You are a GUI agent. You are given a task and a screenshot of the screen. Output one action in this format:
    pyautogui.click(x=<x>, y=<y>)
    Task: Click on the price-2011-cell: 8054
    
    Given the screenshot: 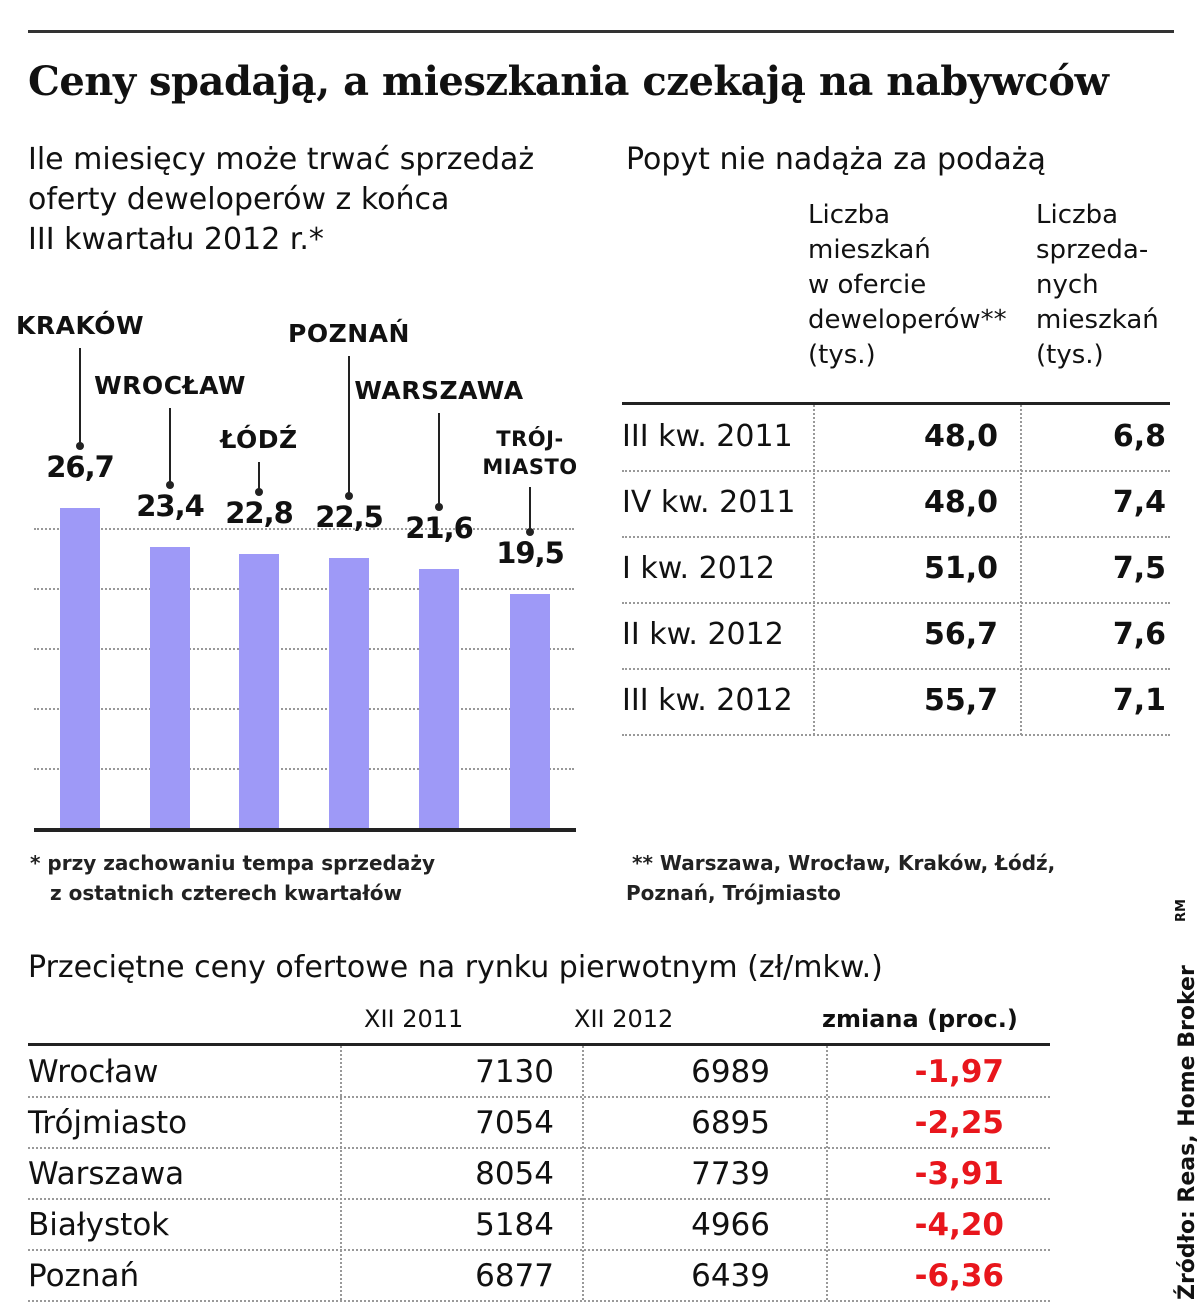 What is the action you would take?
    pyautogui.click(x=514, y=1174)
    